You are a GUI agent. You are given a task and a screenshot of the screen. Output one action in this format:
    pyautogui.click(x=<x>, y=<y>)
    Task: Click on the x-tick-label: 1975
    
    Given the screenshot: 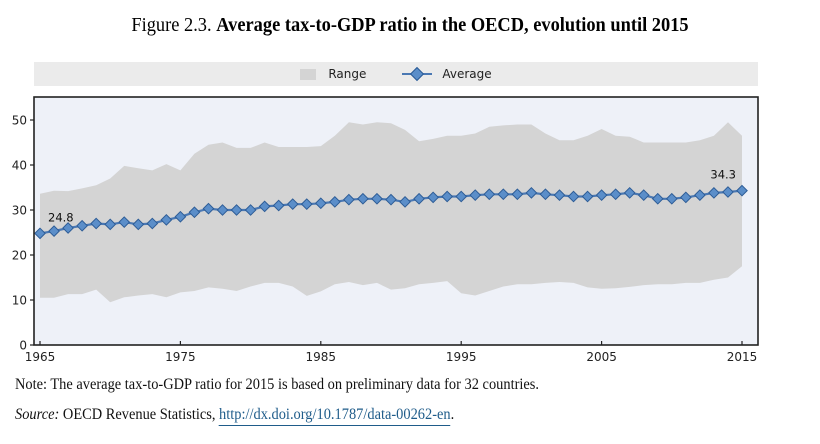 What is the action you would take?
    pyautogui.click(x=180, y=357)
    